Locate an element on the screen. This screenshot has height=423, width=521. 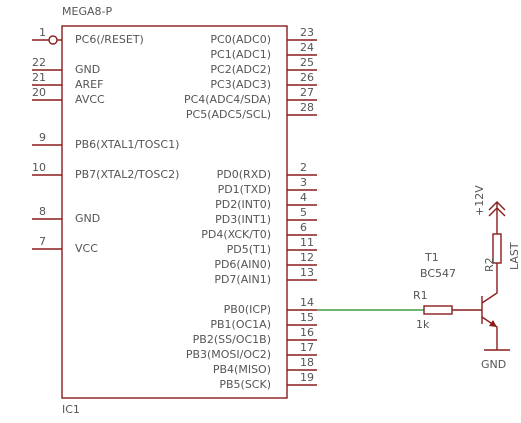
pin-number: 10 is located at coordinates (39, 167).